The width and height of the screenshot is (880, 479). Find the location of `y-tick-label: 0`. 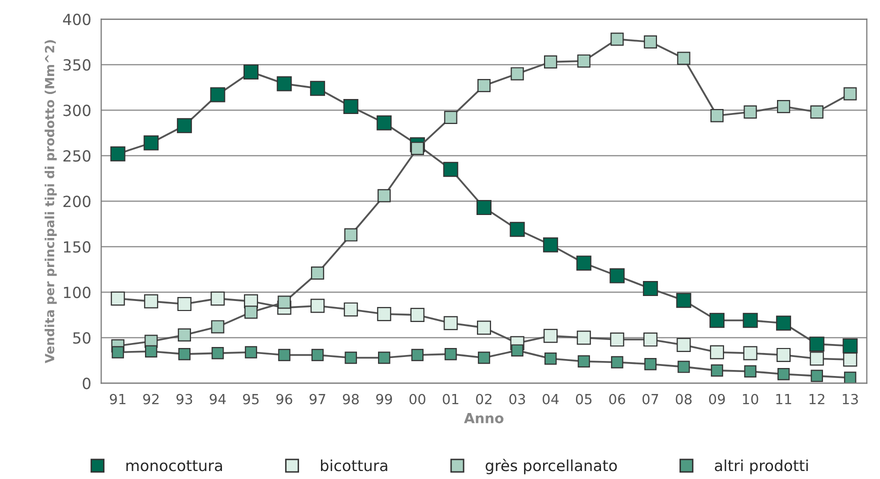

y-tick-label: 0 is located at coordinates (86, 384).